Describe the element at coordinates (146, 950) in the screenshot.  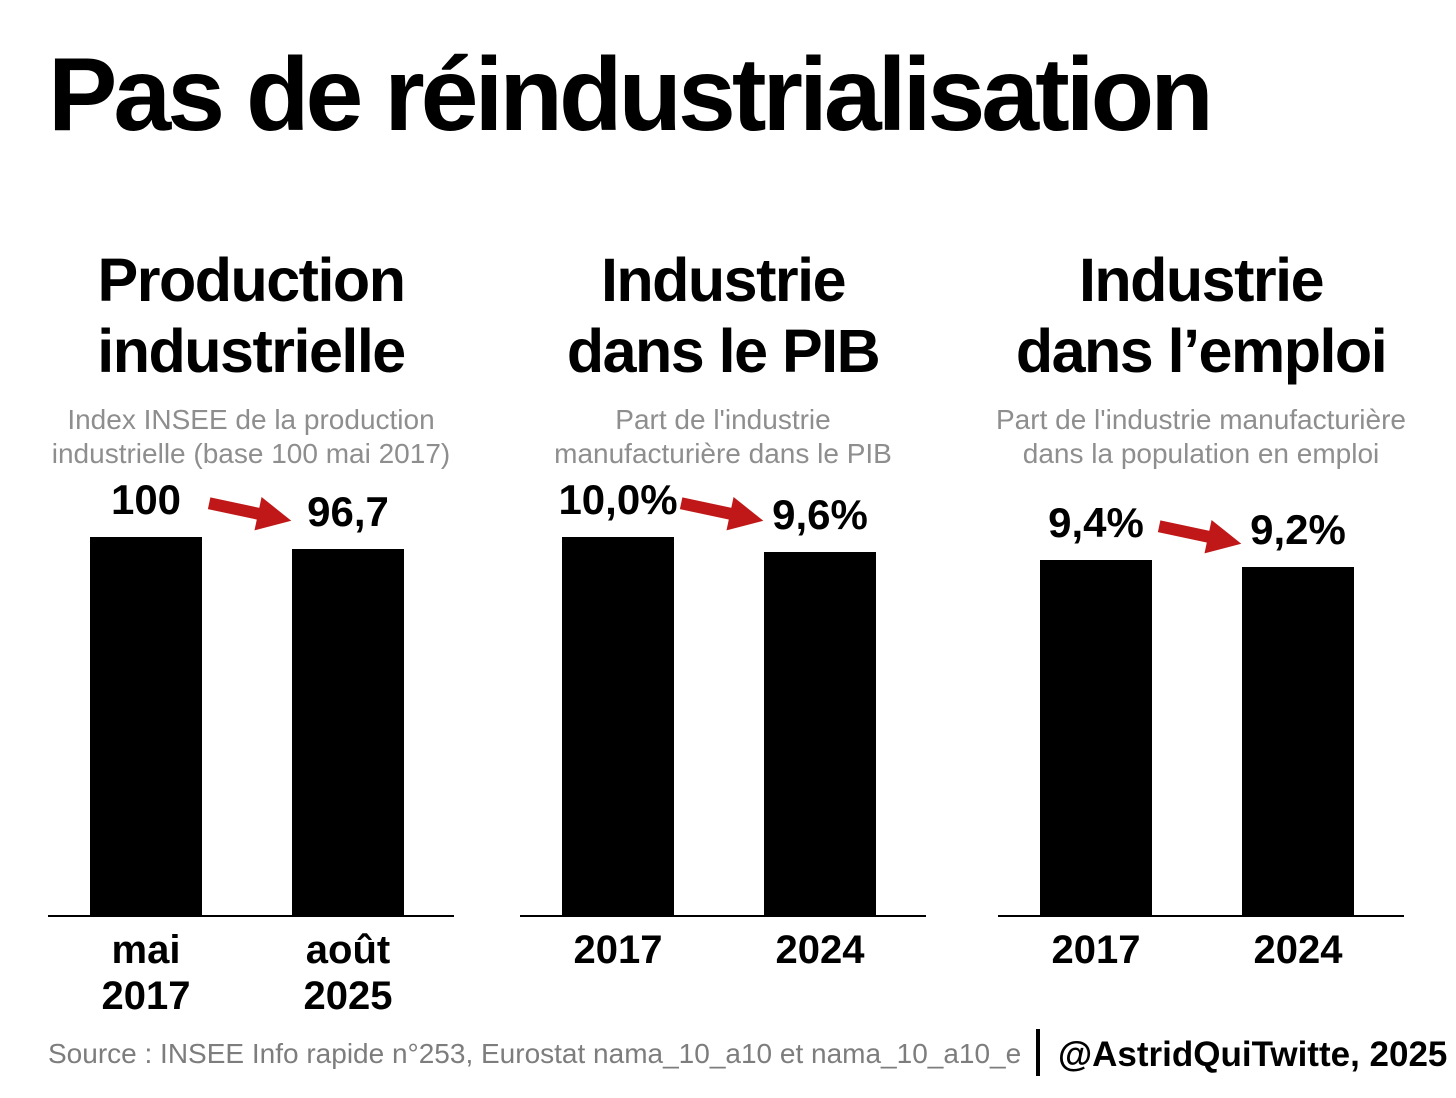
I see `x-axis-label-line: mai` at that location.